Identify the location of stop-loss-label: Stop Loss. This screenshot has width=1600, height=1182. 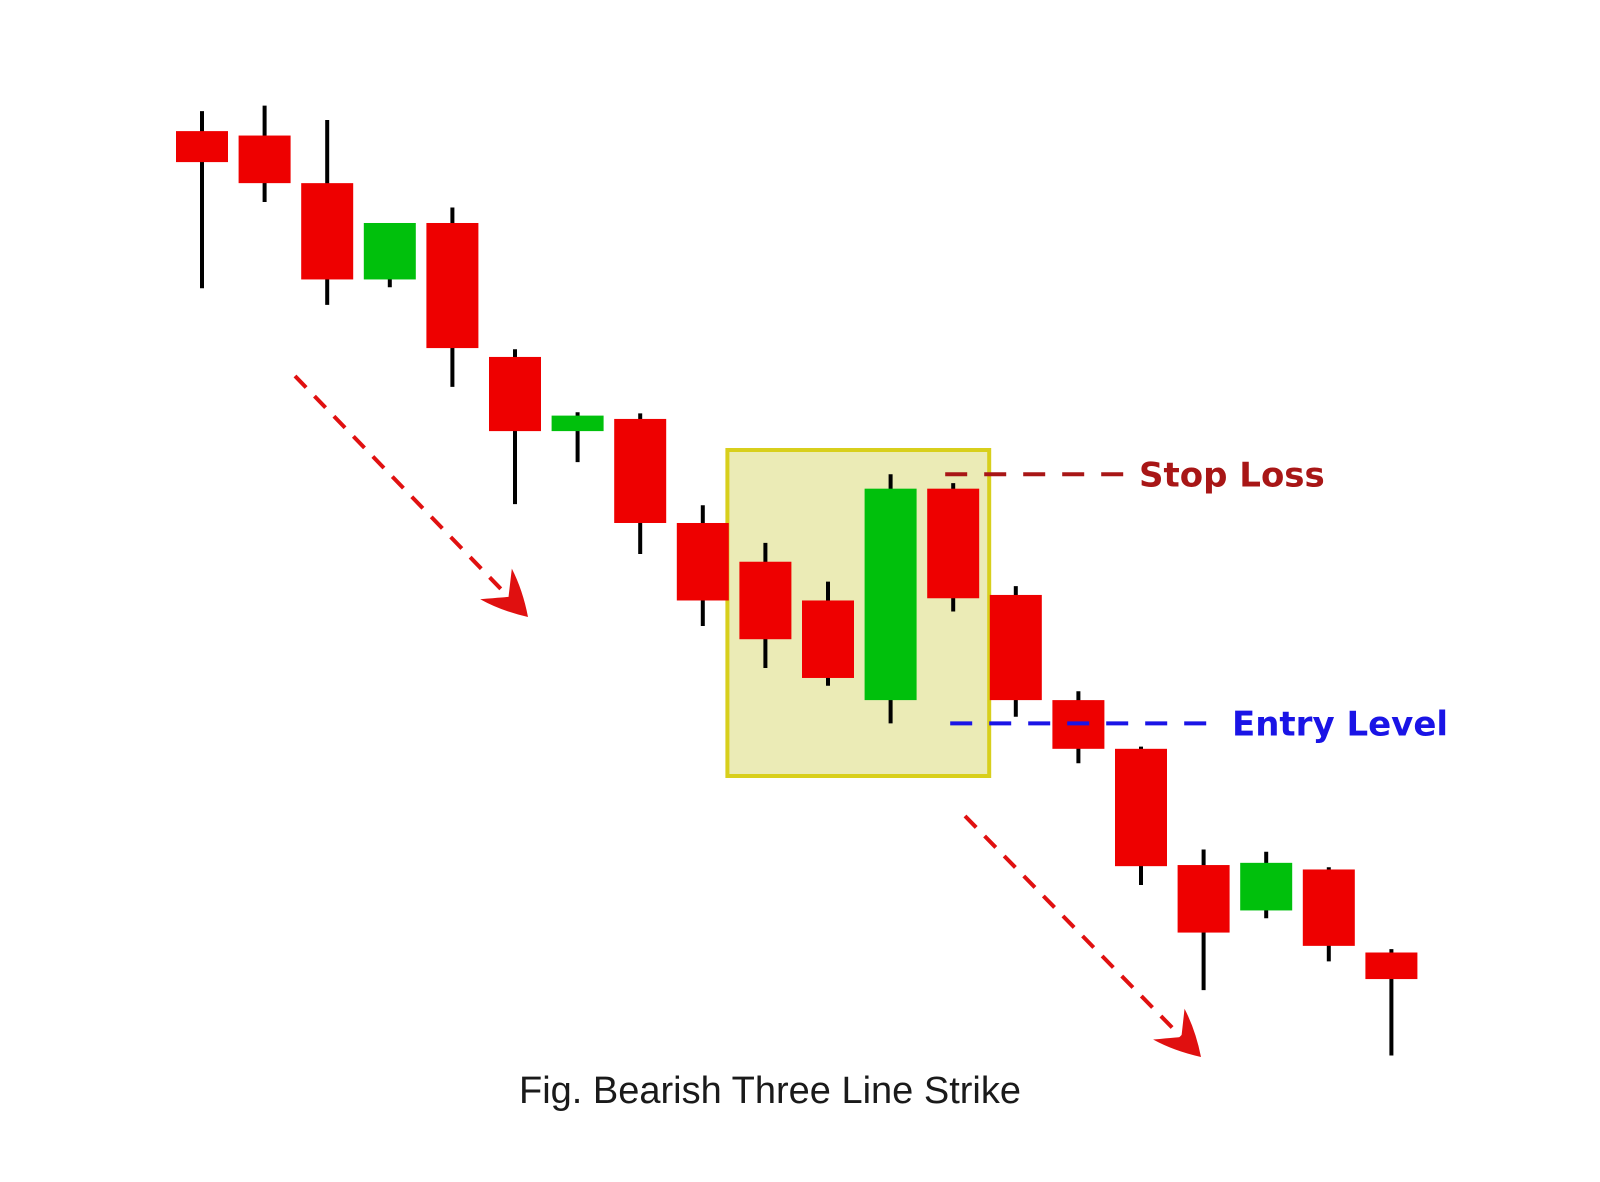
(1232, 475).